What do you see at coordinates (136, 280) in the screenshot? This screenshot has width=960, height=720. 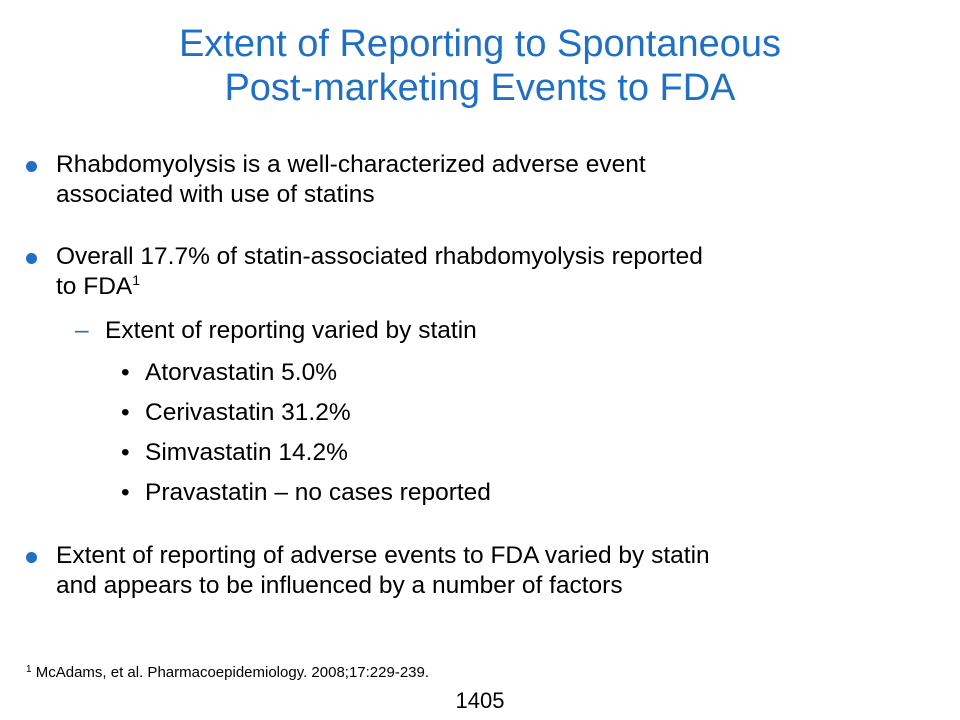 I see `footnote-reference: 1` at bounding box center [136, 280].